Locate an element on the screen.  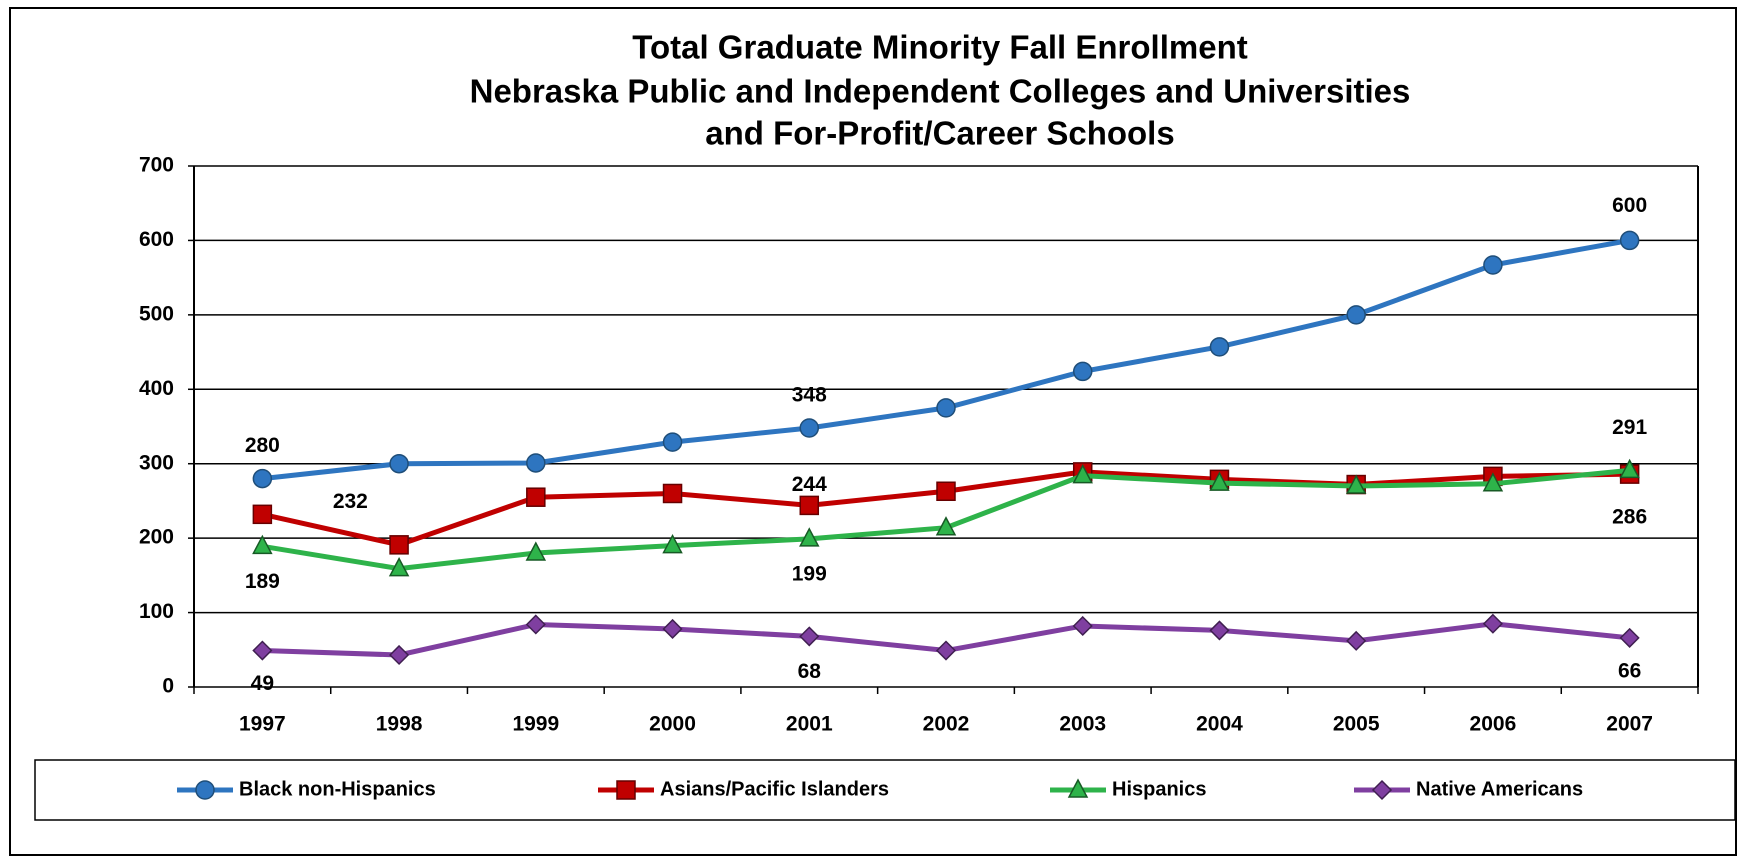
y-tick-label: 500 is located at coordinates (156, 313).